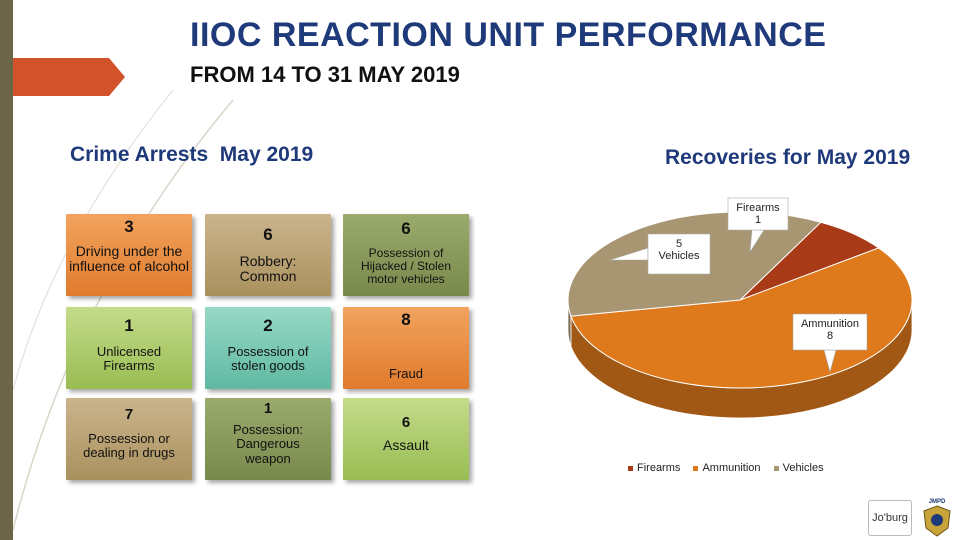 This screenshot has width=960, height=540. I want to click on chart-legend: Firearms Ammunition Vehicles, so click(731, 468).